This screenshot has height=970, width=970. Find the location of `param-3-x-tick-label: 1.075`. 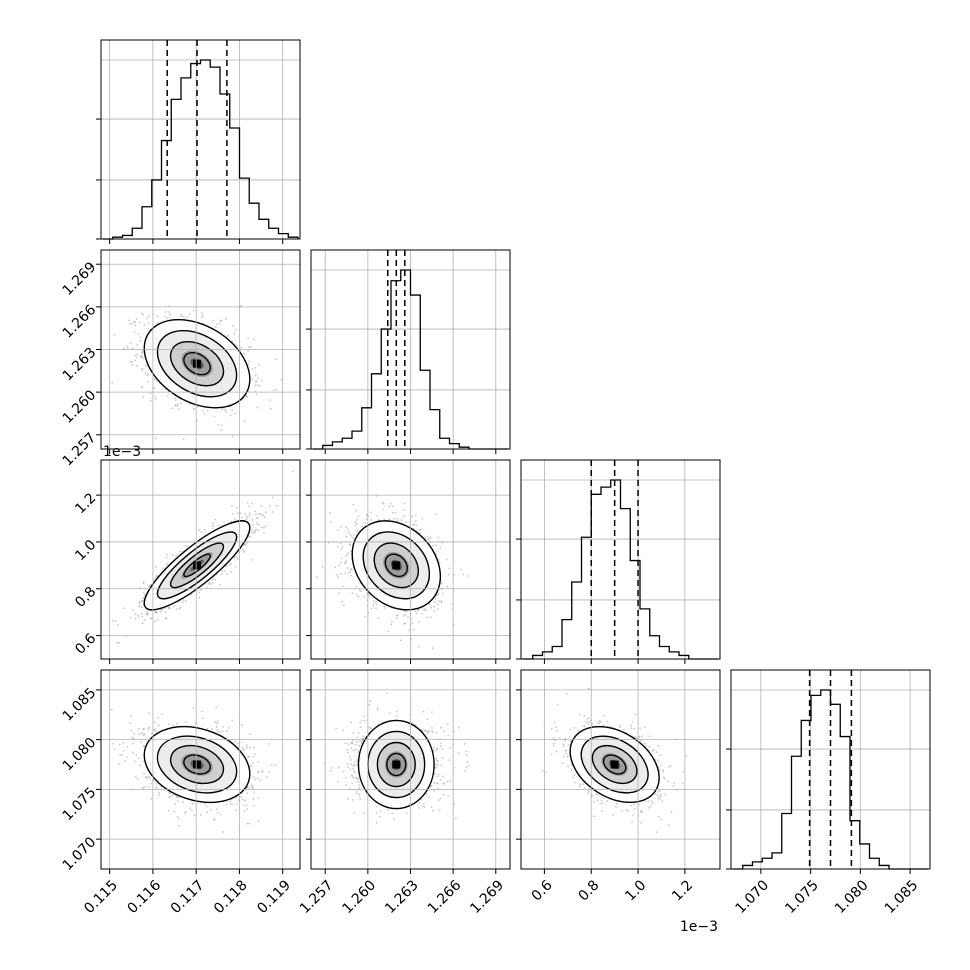

param-3-x-tick-label: 1.075 is located at coordinates (802, 897).